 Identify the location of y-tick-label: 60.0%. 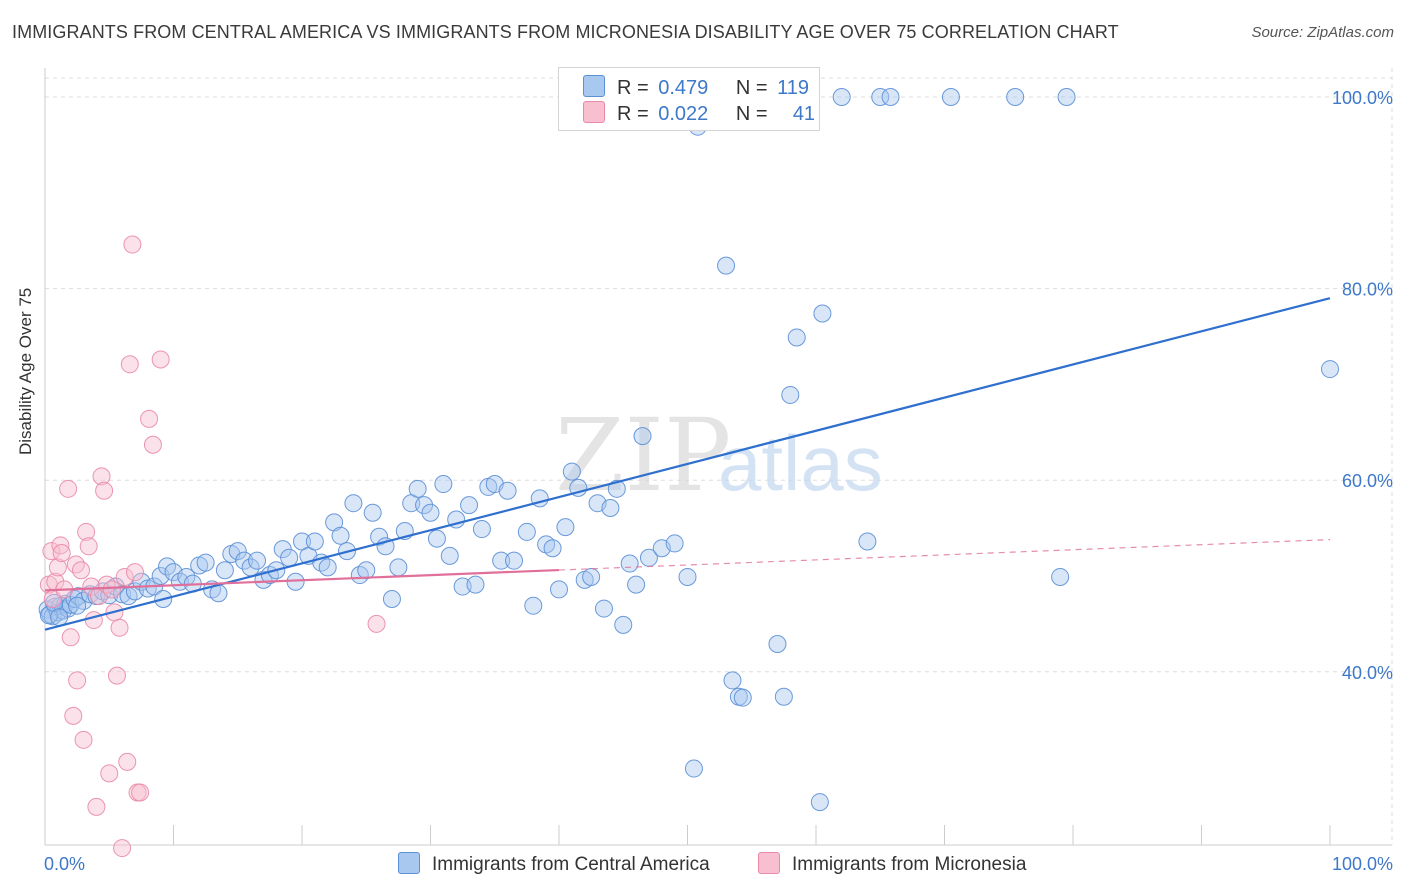
(1367, 481).